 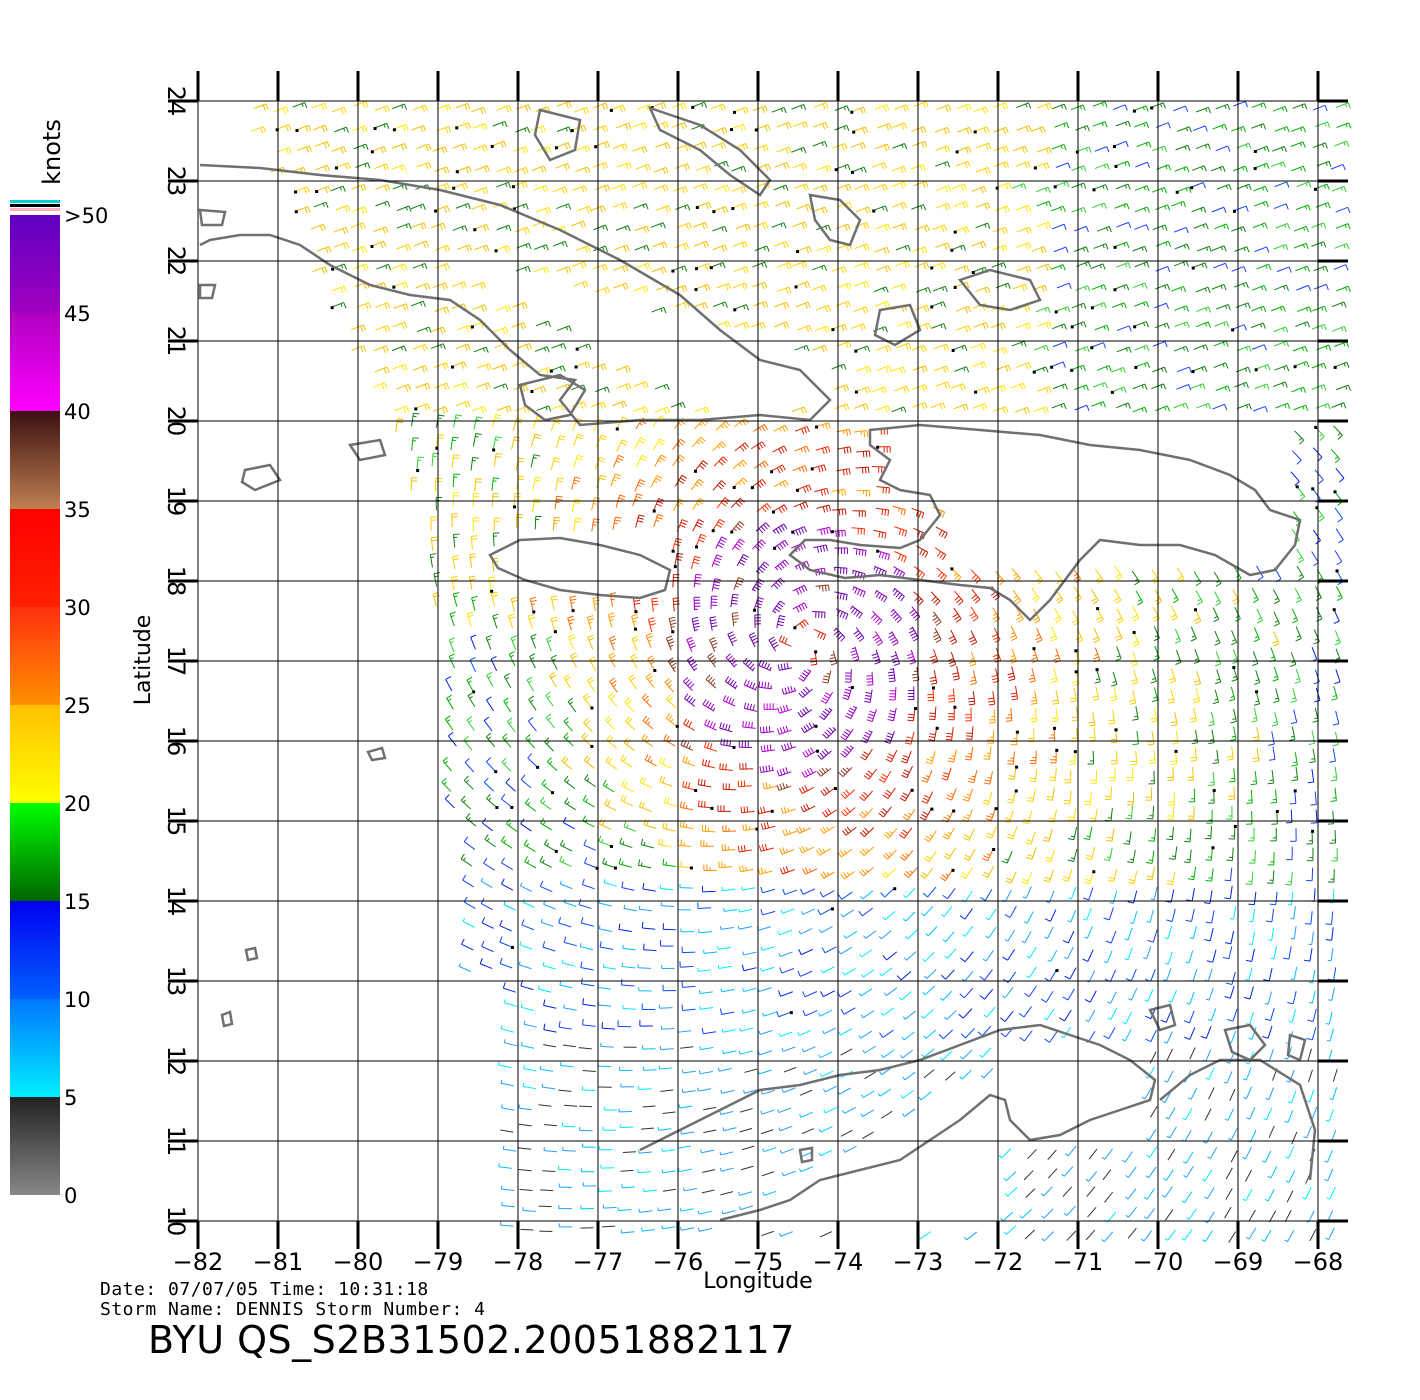 I want to click on info-storm: Storm Name: DENNIS Storm Number: 4, so click(x=293, y=1309).